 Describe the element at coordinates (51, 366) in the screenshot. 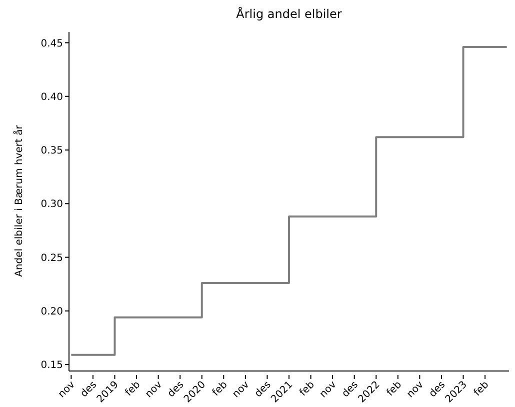

I see `y-tick-label: 0.15` at that location.